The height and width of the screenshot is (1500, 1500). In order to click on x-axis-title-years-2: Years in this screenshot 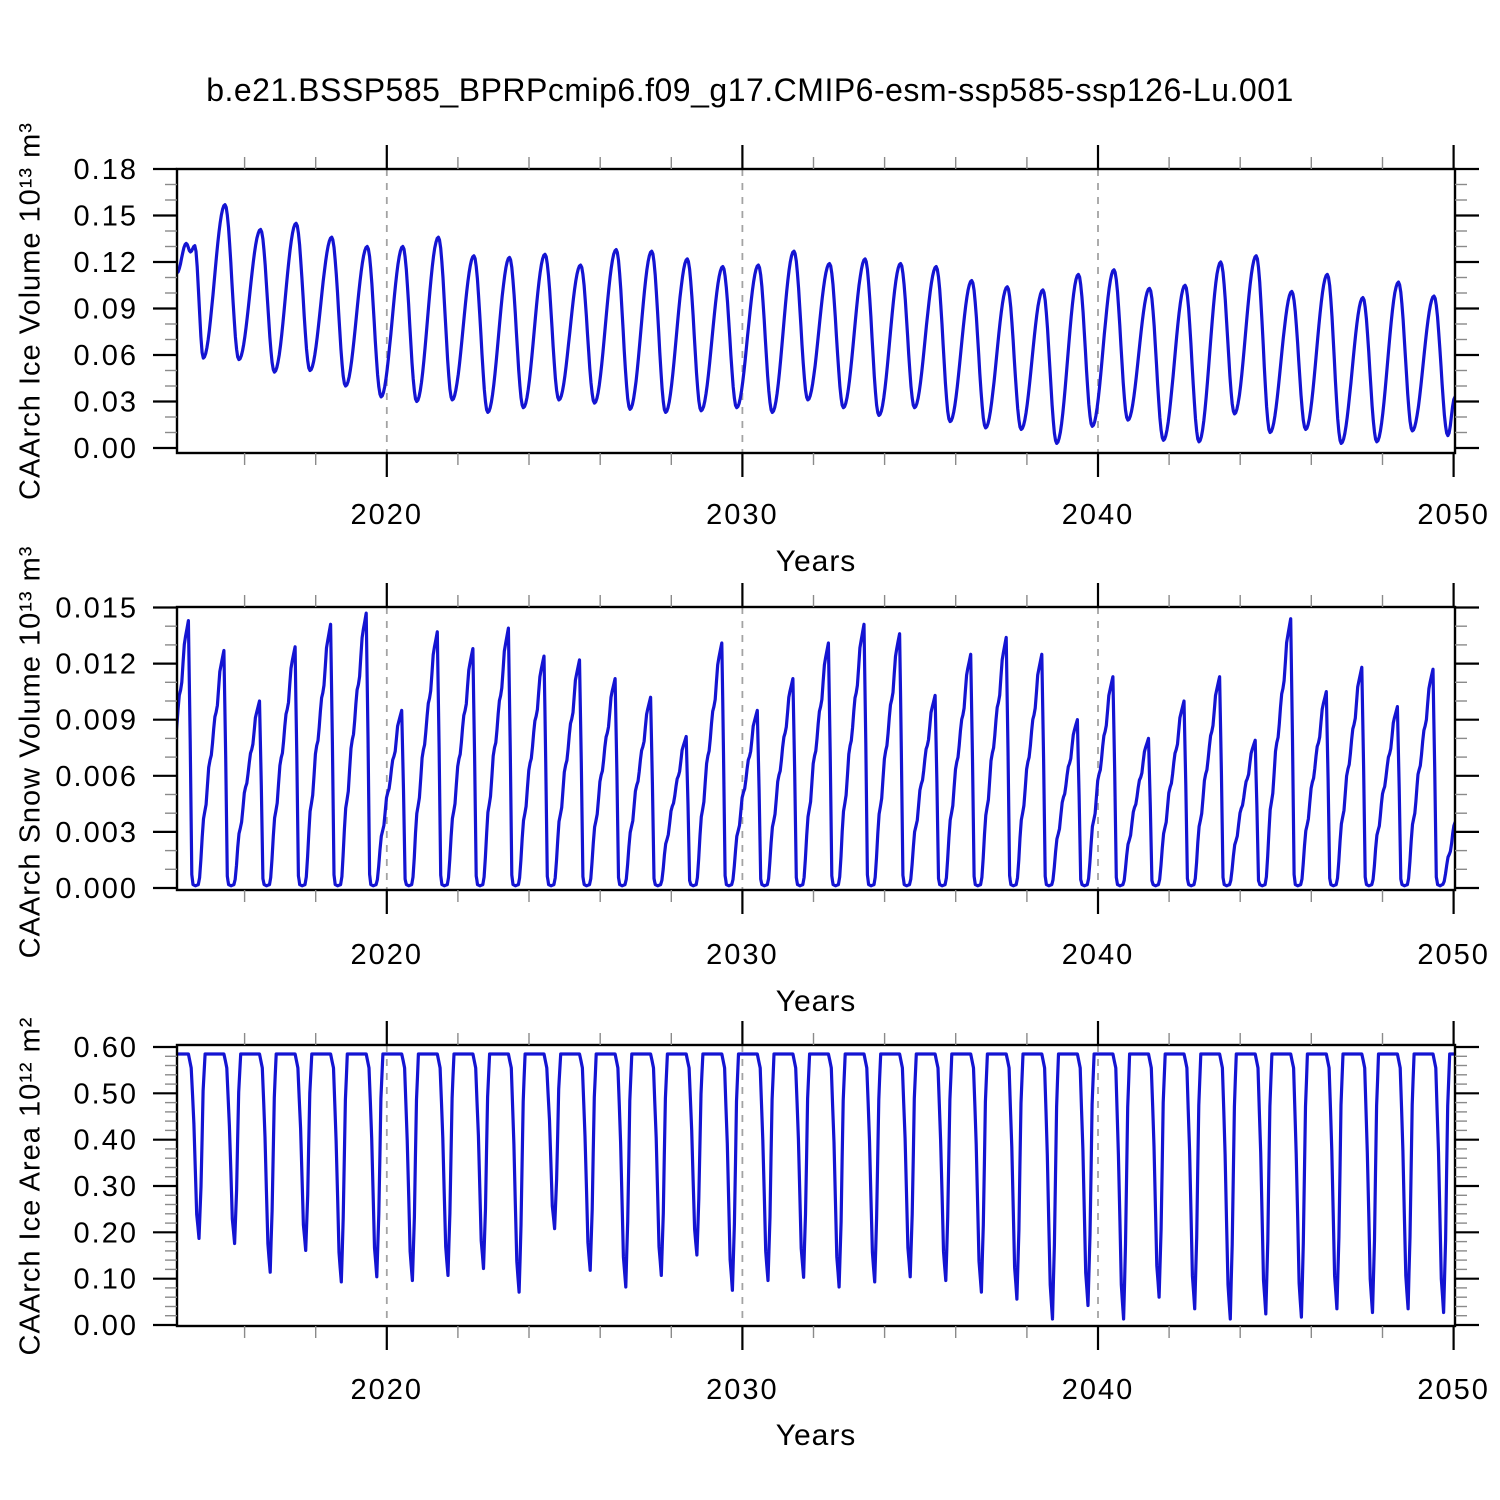, I will do `click(816, 1001)`.